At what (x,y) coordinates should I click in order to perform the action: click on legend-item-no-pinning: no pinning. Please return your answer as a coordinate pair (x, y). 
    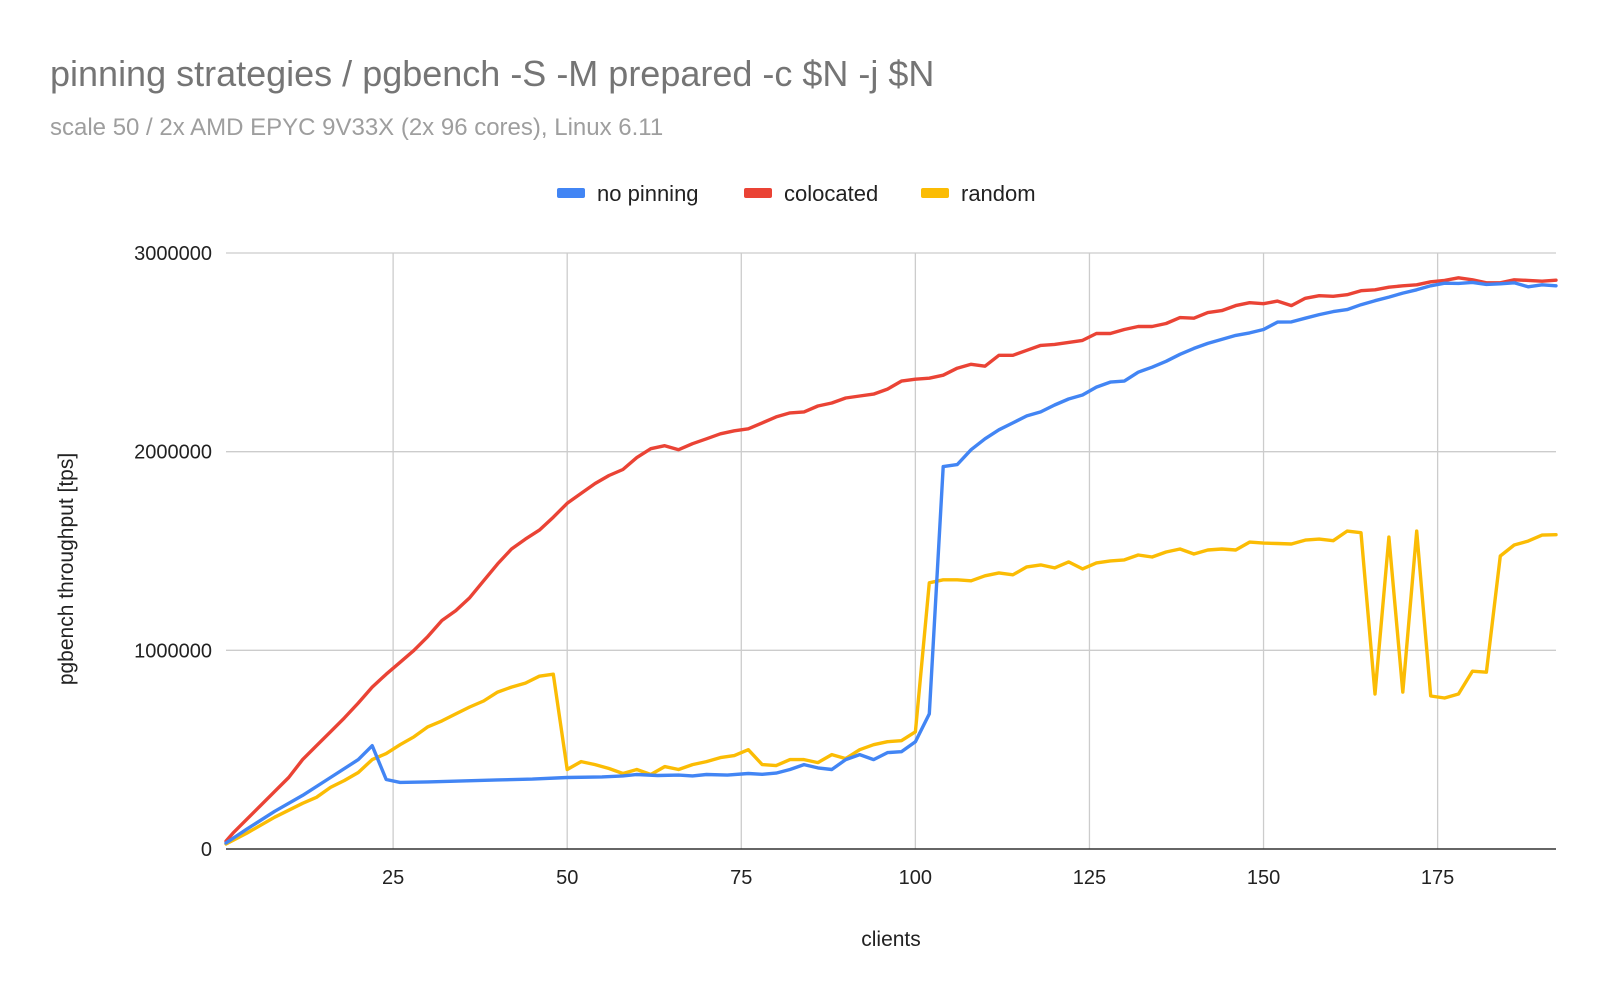
    Looking at the image, I should click on (628, 193).